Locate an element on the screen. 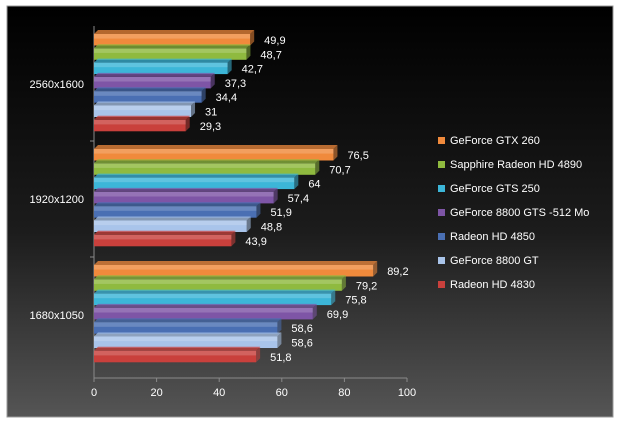  legend-item: GeForce GTS 250 is located at coordinates (489, 189).